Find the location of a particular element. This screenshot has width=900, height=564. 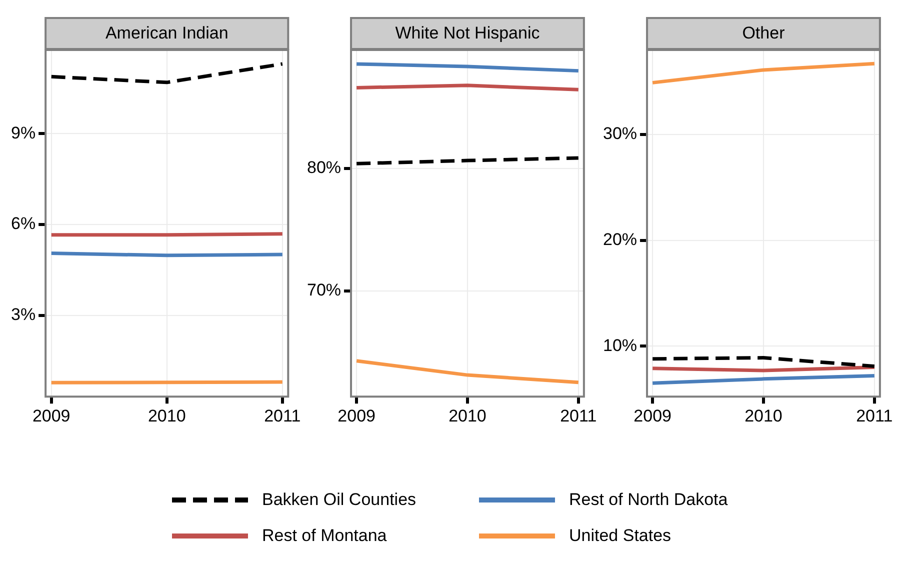

legend-label: Bakken Oil Counties is located at coordinates (339, 500).